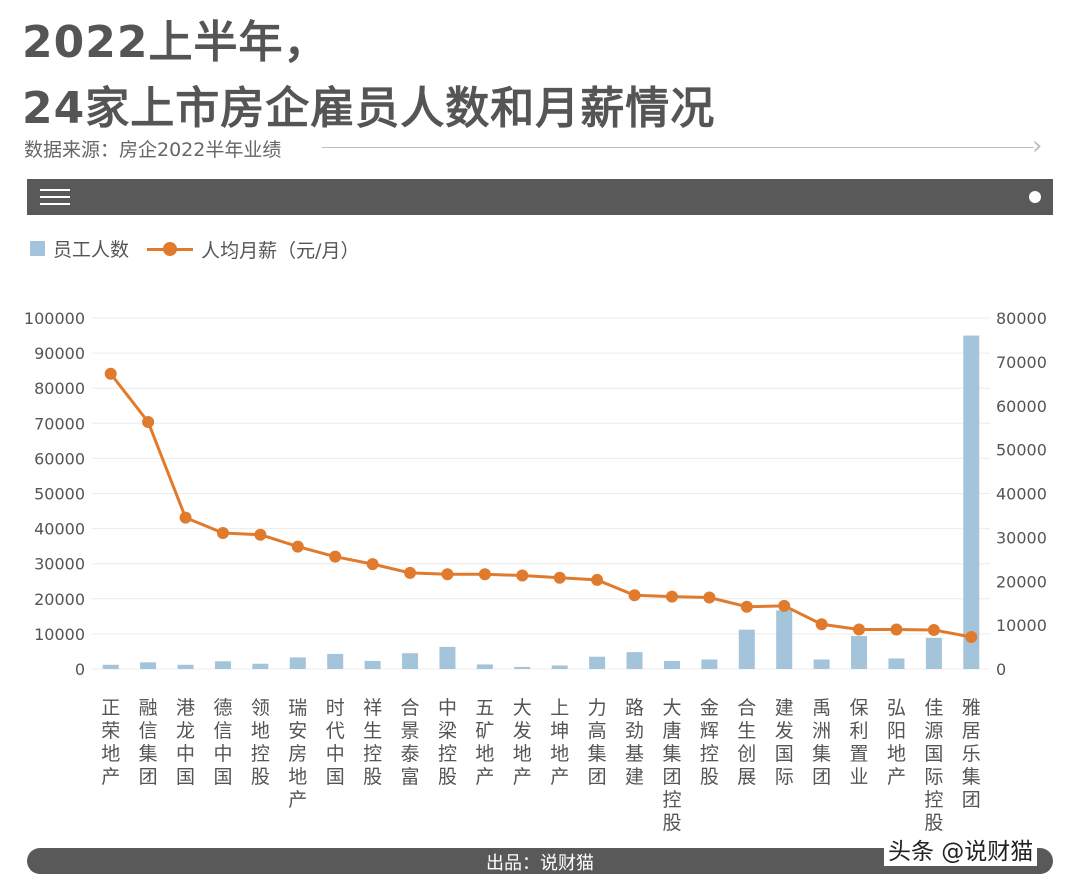 The image size is (1080, 886). Describe the element at coordinates (1021, 406) in the screenshot. I see `right-axis-tick-label: 60000` at that location.